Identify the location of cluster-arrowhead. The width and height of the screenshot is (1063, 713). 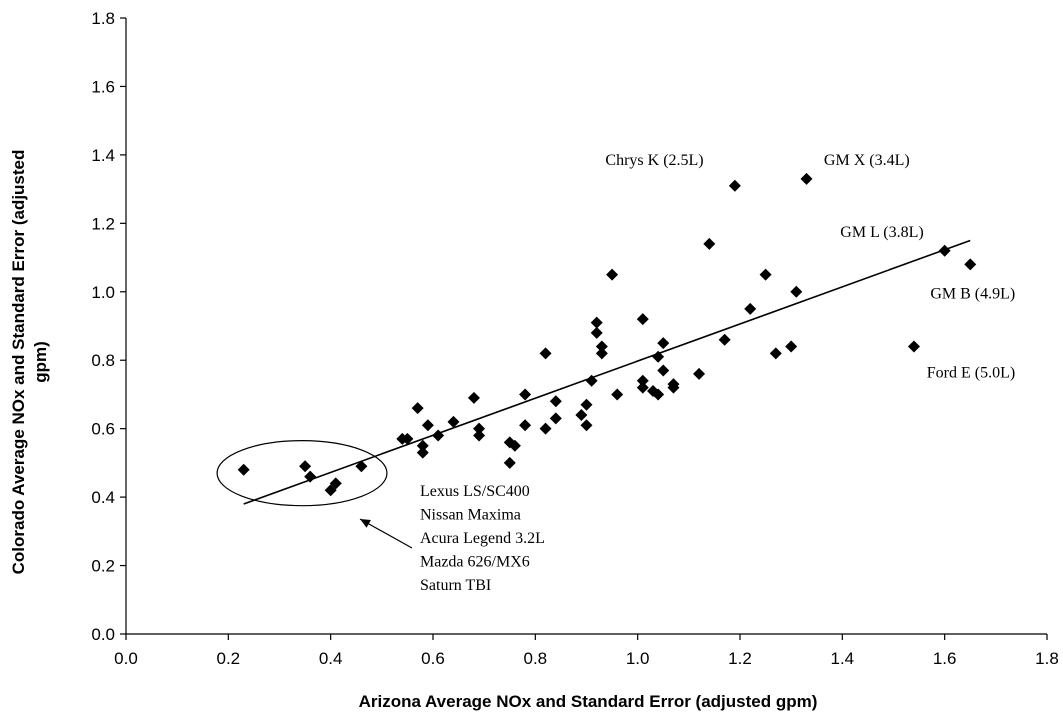
(365, 523).